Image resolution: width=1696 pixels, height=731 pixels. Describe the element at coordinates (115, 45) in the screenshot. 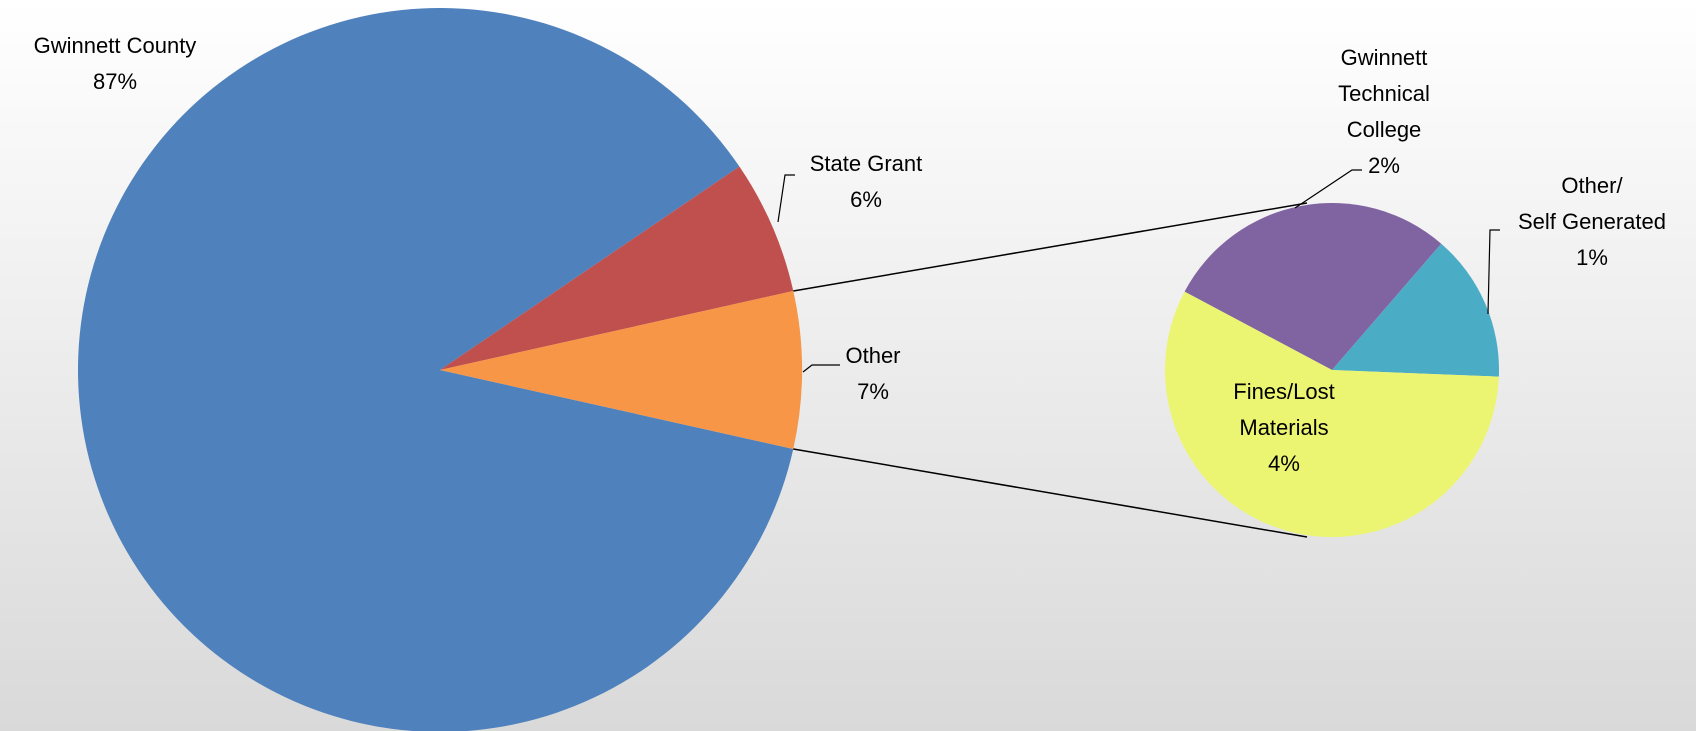

I see `slice-label: Gwinnett County` at that location.